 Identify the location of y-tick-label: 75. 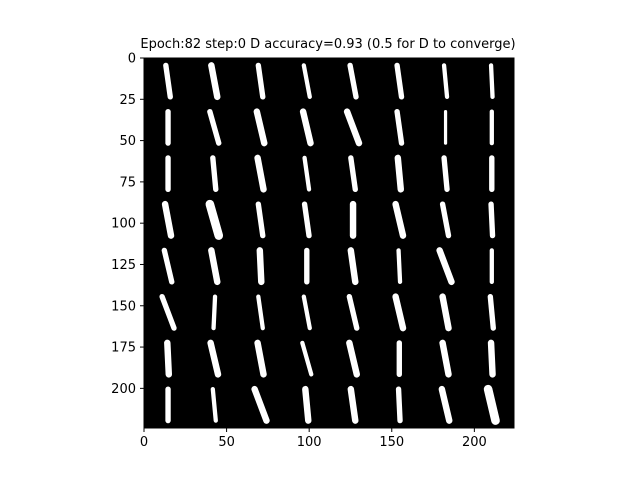
(127, 182).